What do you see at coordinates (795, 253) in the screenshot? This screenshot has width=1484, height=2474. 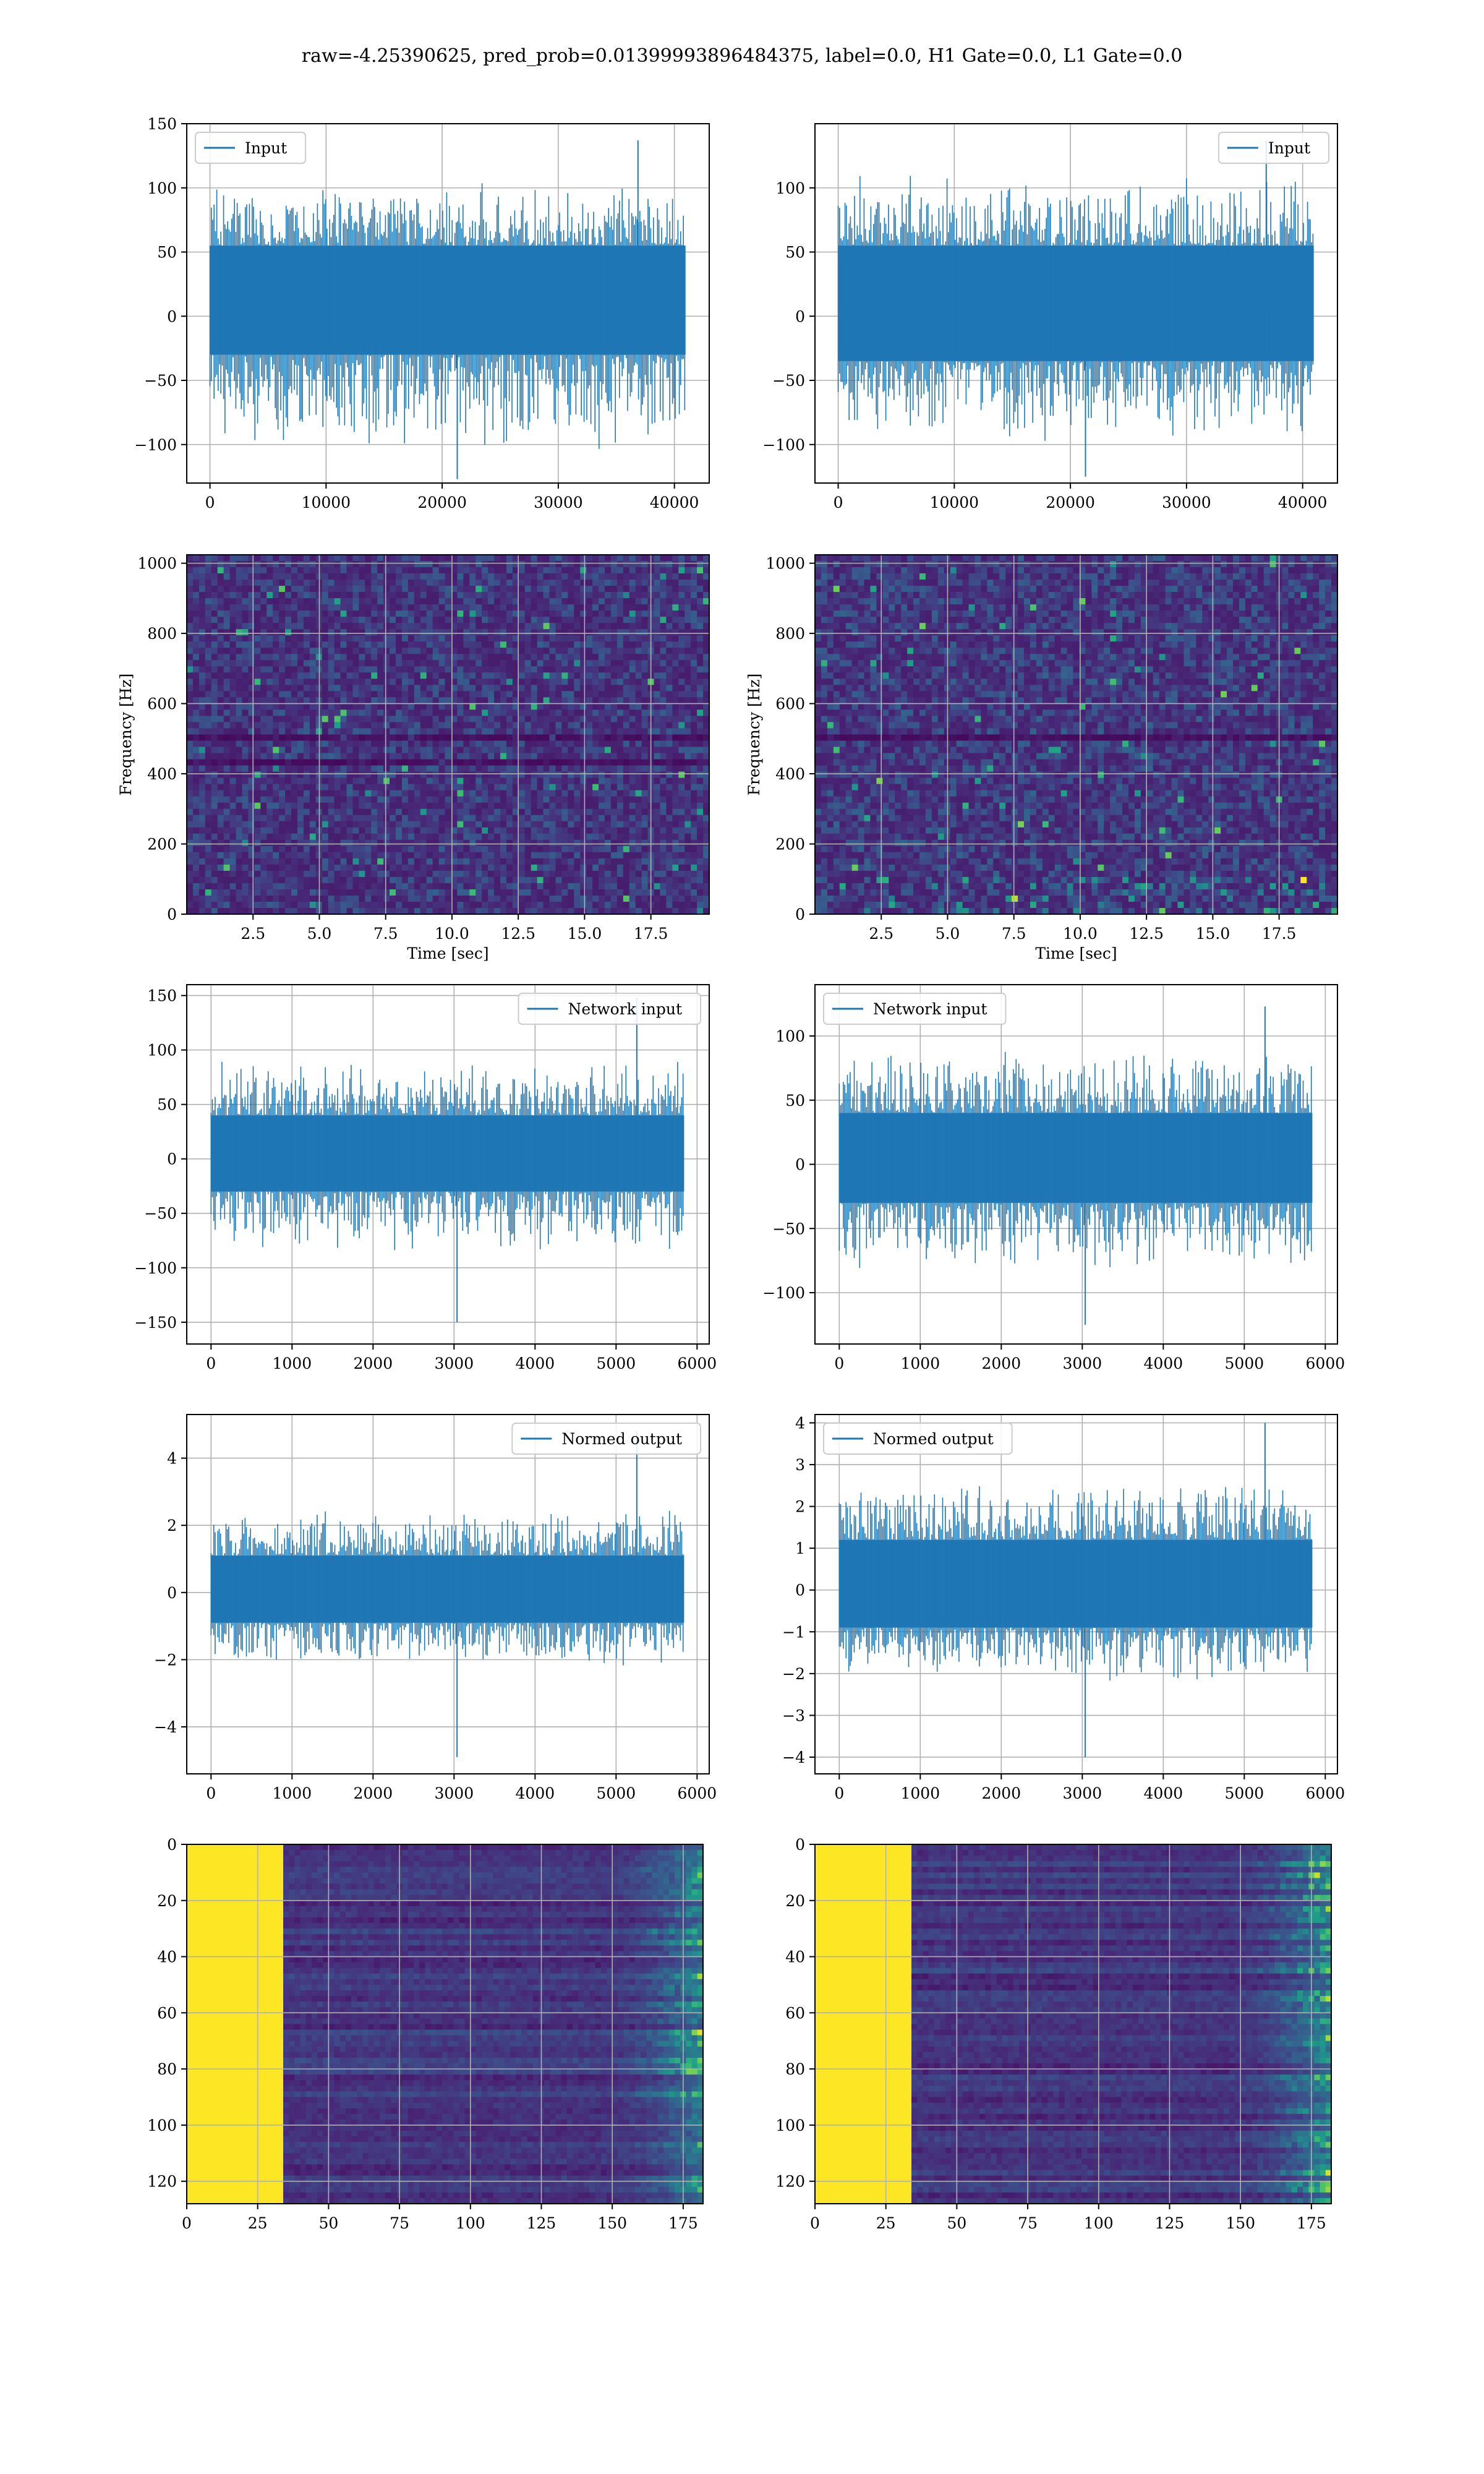 I see `y-tick-label: 50` at bounding box center [795, 253].